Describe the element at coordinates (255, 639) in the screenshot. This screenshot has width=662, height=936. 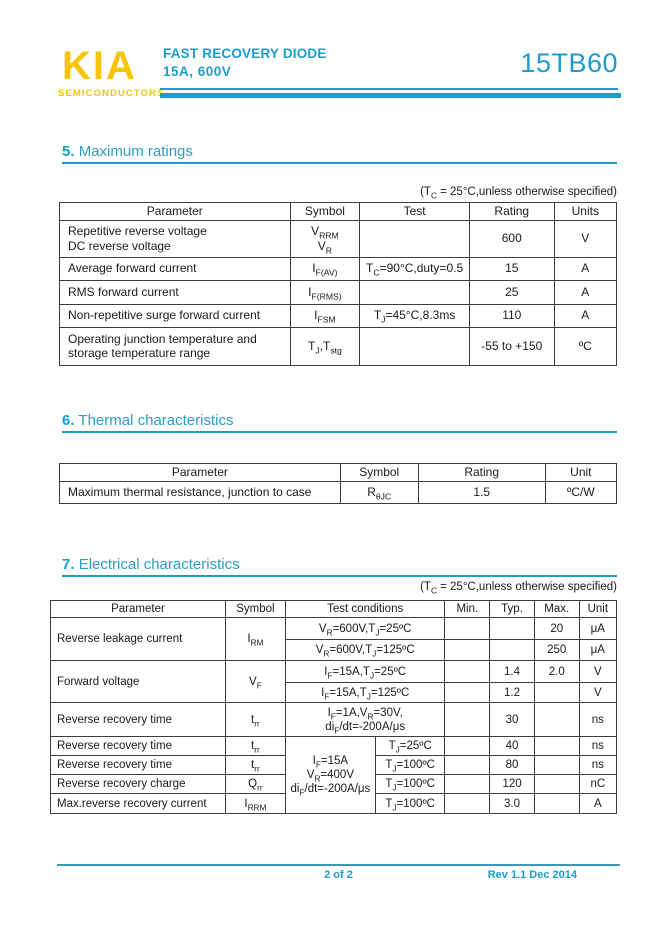
I see `table-cell: IRM` at that location.